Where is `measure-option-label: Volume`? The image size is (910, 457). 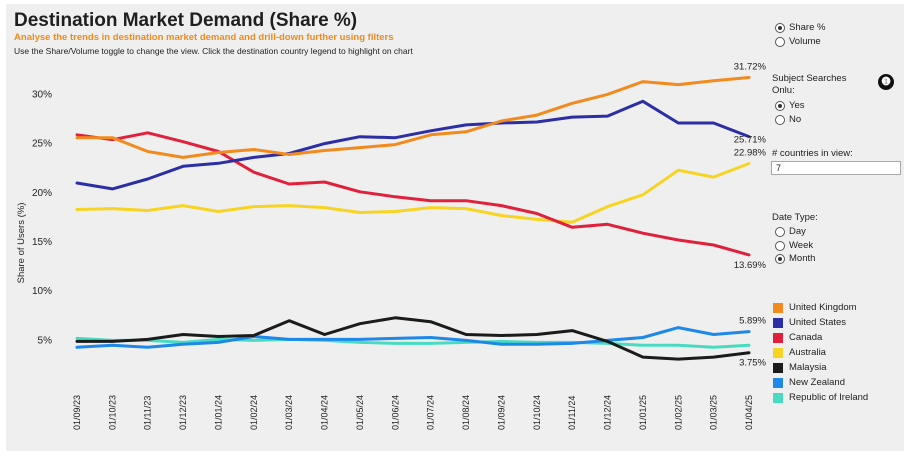 measure-option-label: Volume is located at coordinates (805, 41).